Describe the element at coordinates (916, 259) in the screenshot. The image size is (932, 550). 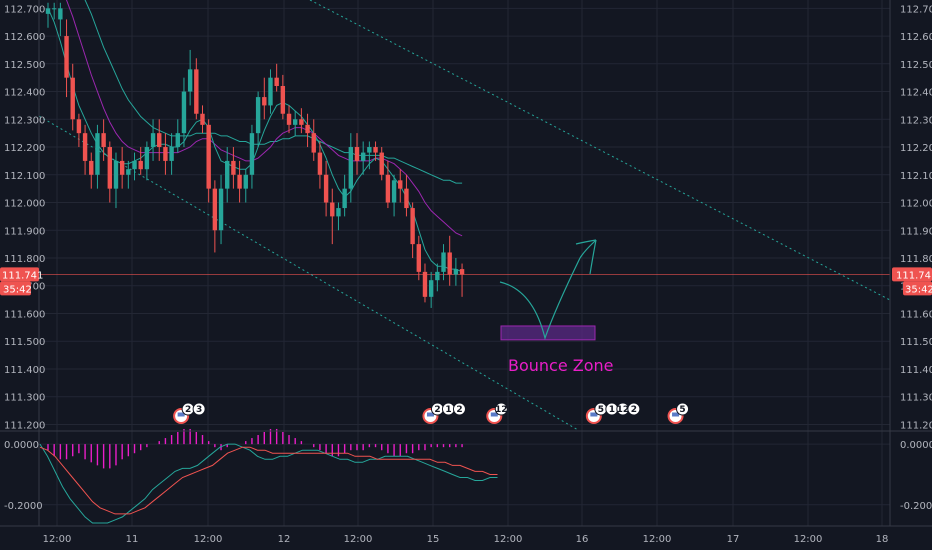
I see `y-tick-label-right: 111.800` at that location.